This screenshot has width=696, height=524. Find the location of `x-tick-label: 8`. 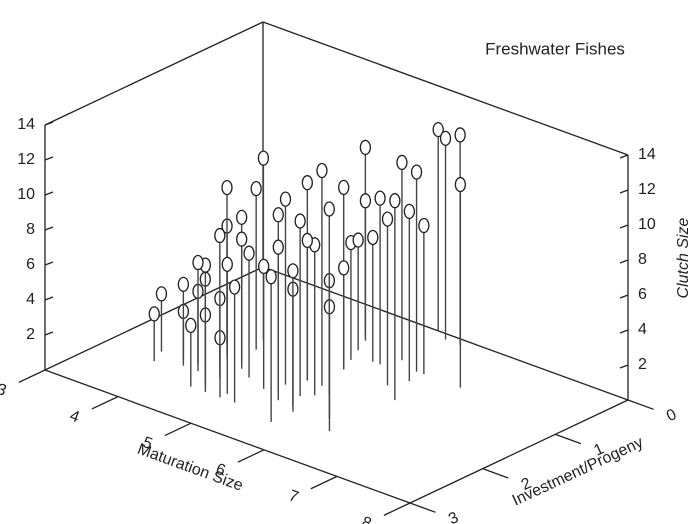

x-tick-label: 8 is located at coordinates (366, 519).